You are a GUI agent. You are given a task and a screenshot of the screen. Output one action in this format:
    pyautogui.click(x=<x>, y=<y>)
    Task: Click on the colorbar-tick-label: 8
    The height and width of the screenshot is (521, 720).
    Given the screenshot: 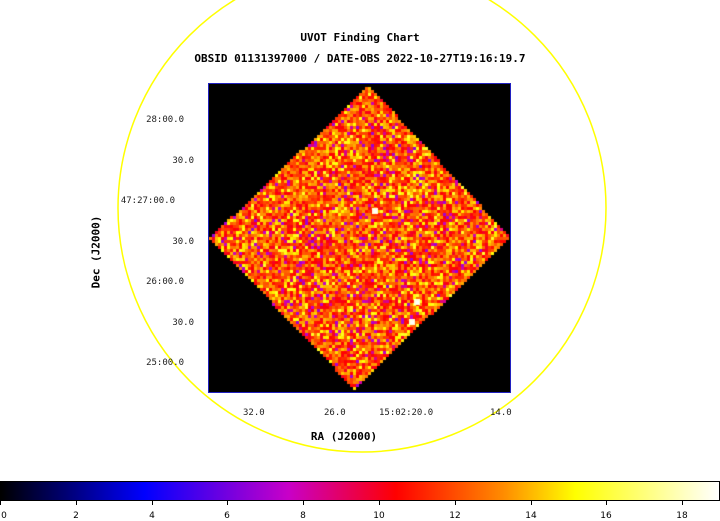 What is the action you would take?
    pyautogui.click(x=303, y=516)
    